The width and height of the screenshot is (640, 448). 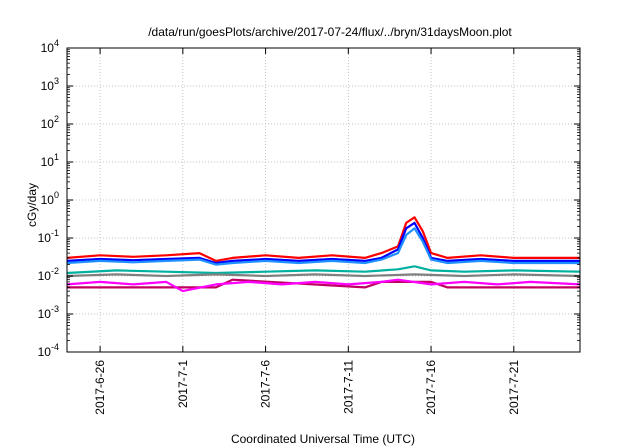 What do you see at coordinates (514, 387) in the screenshot?
I see `x-tick-label: 2017-7-21` at bounding box center [514, 387].